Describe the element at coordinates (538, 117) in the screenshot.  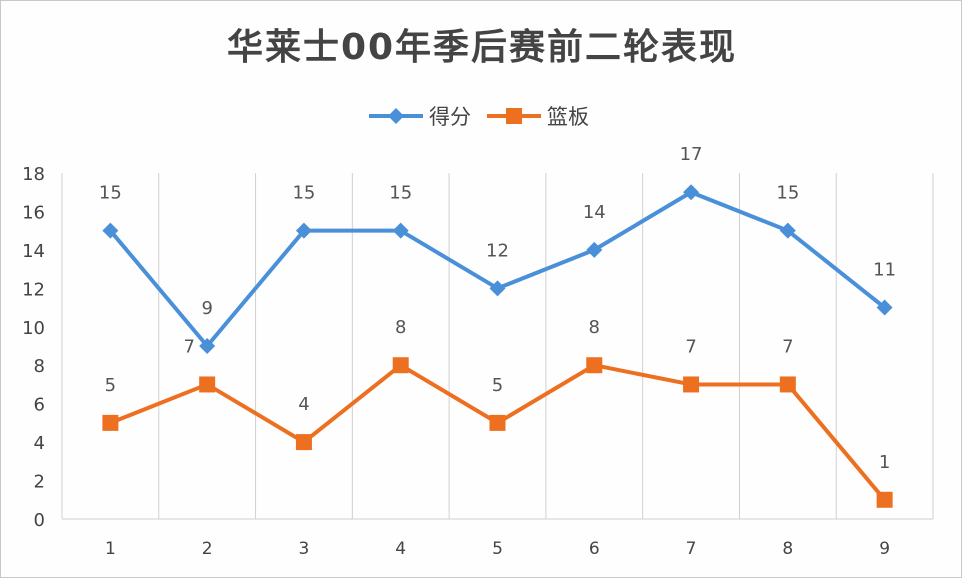
I see `legend-item-2: 篮板` at that location.